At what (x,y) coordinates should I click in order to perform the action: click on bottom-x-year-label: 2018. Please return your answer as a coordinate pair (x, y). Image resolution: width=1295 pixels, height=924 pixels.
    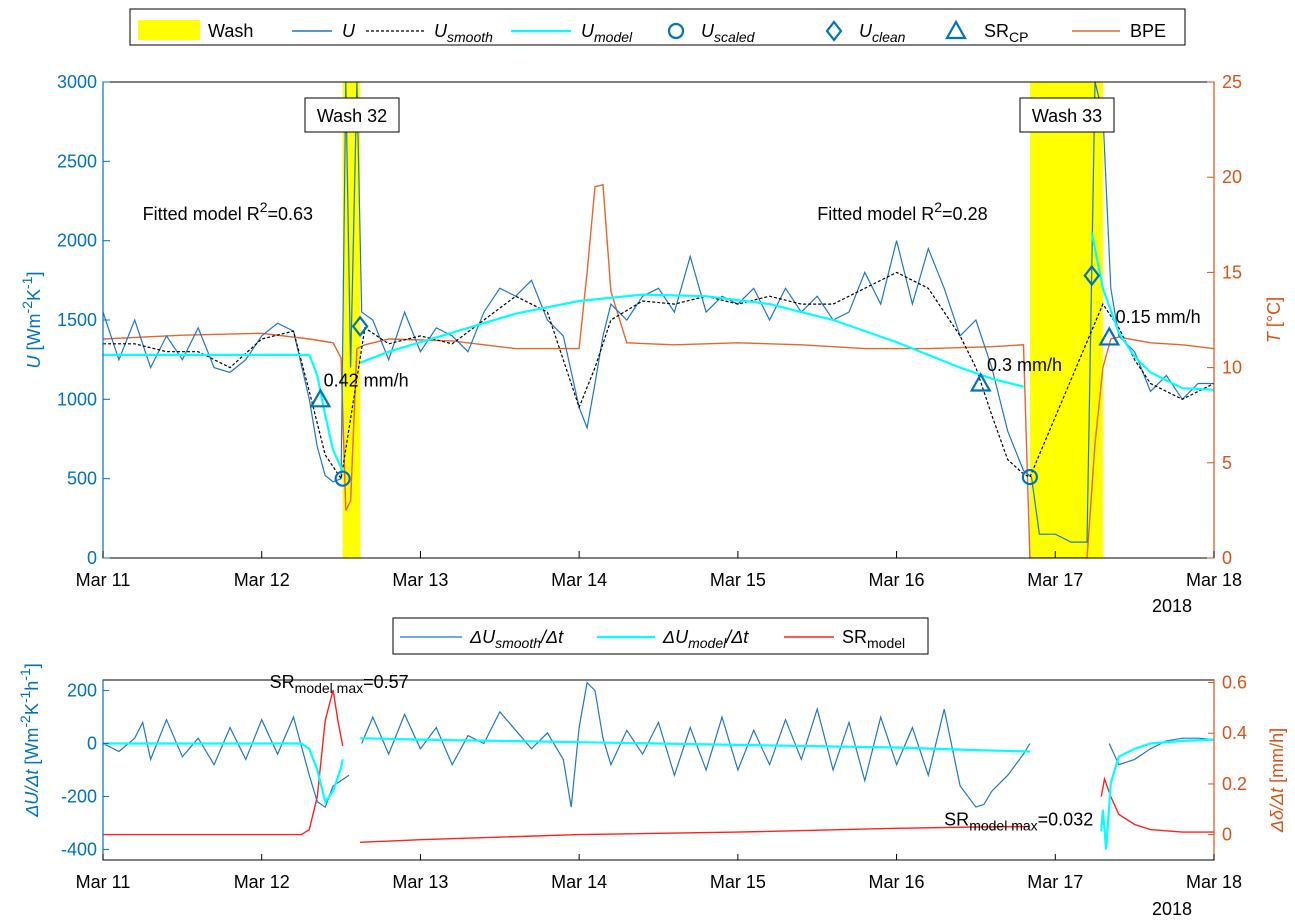
    Looking at the image, I should click on (1172, 909).